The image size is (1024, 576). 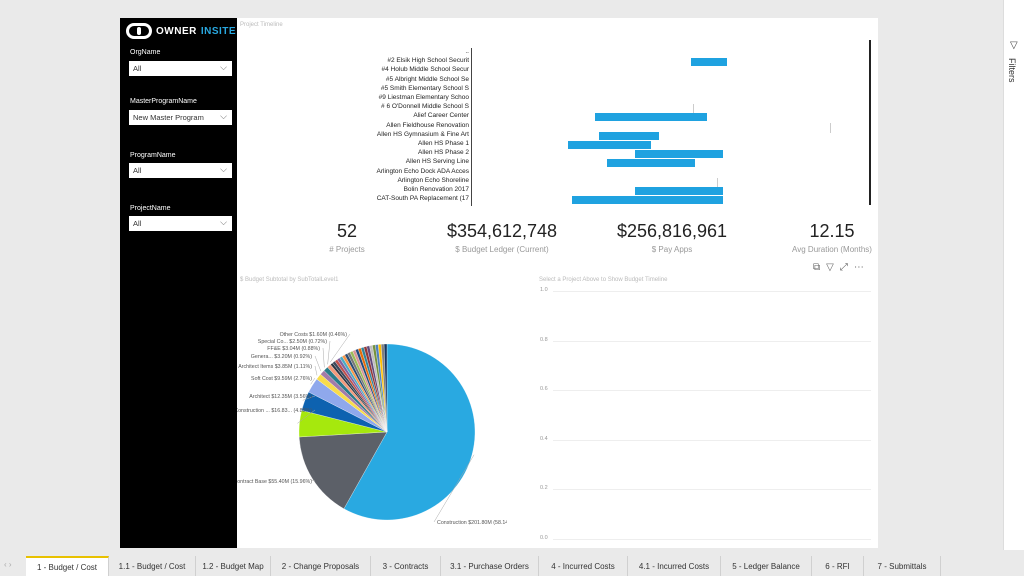 I want to click on y-tick-label: 0.8, so click(x=544, y=339).